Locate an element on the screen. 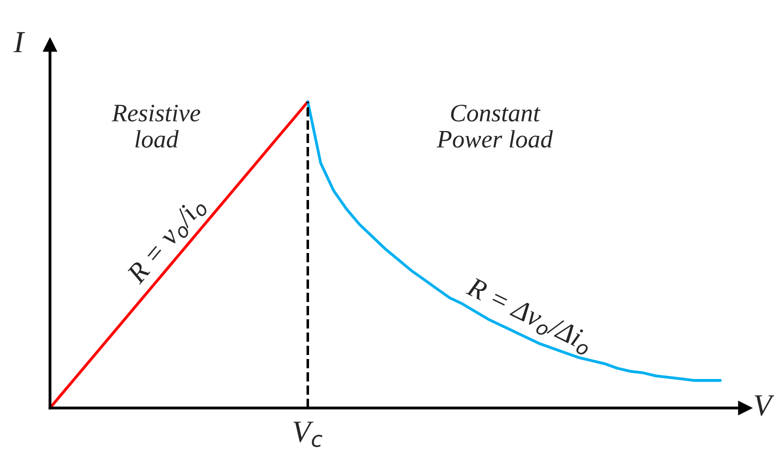 This screenshot has height=454, width=774. annotation: Constant Power load is located at coordinates (494, 126).